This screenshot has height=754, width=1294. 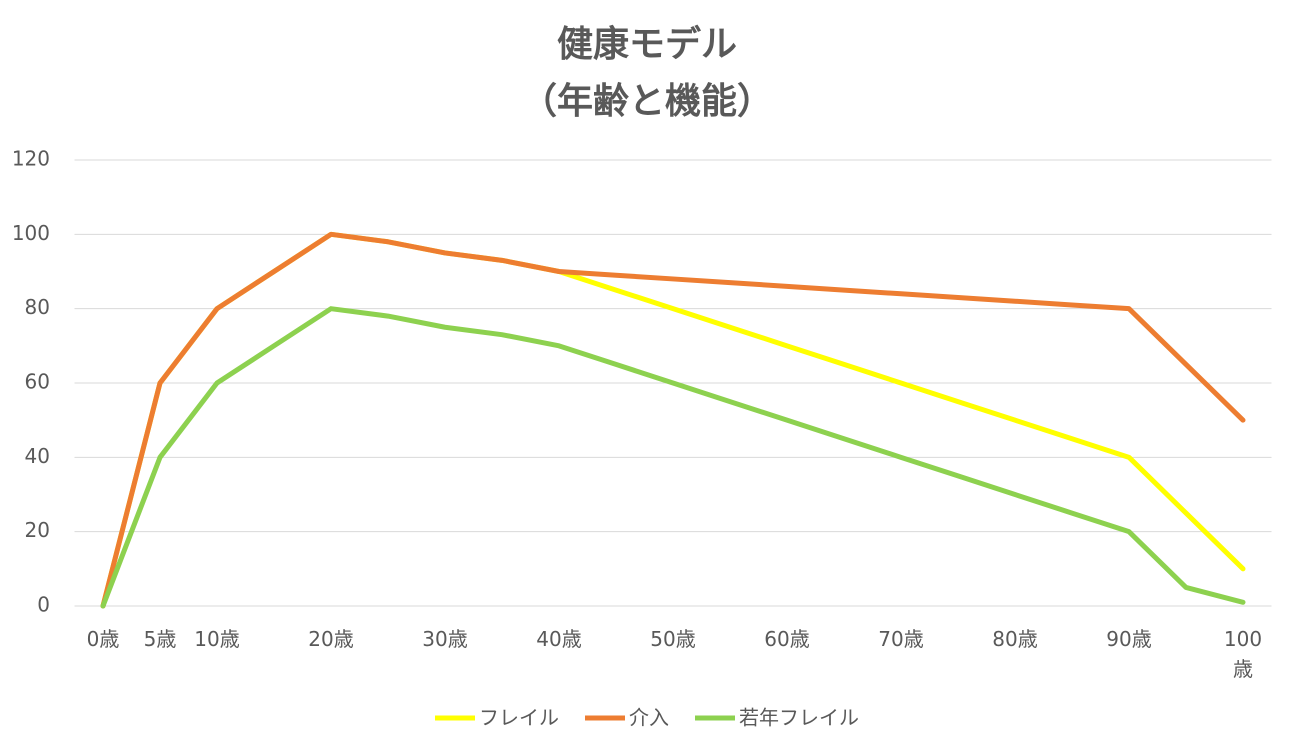 I want to click on legend: フレイル 介入 若年フレイル, so click(x=647, y=718).